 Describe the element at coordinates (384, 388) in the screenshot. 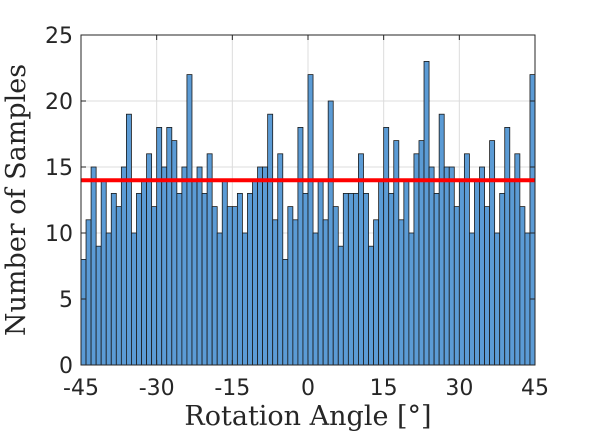

I see `x-tick-label: 15` at that location.